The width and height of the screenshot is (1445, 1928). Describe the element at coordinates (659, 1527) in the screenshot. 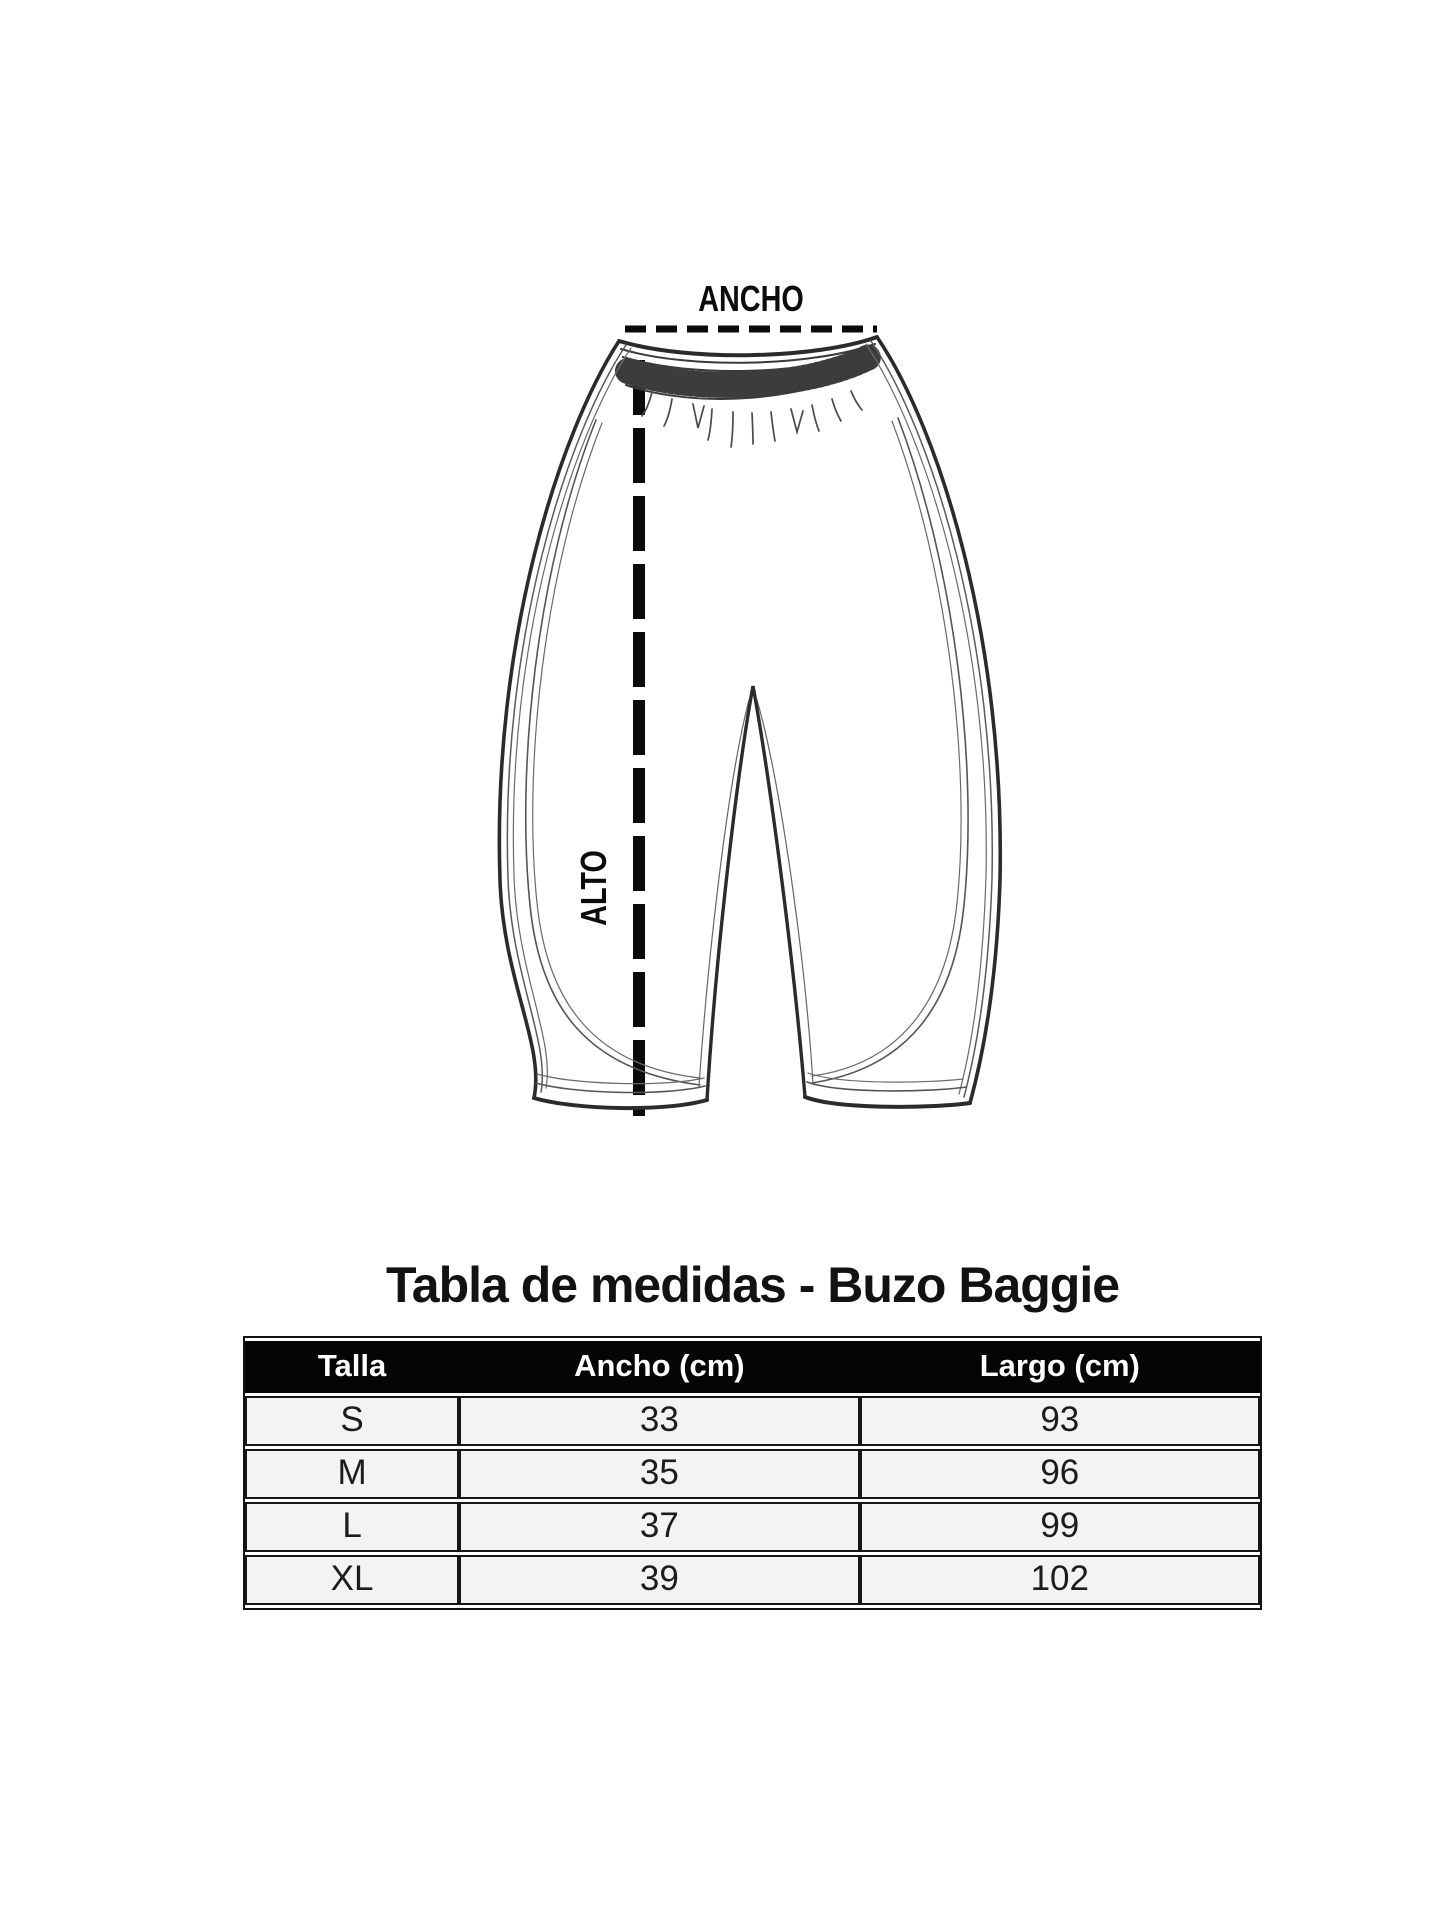

I see `ancho-cell: 37` at that location.